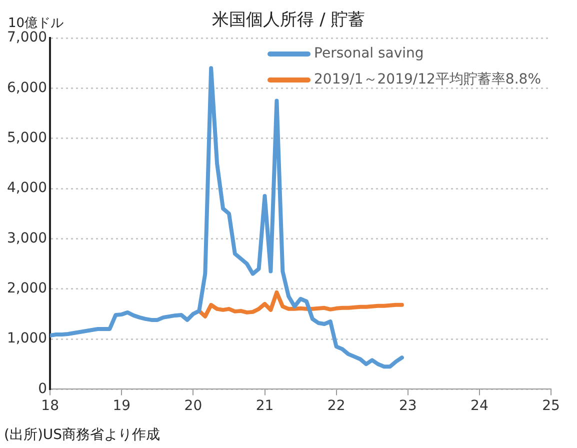  I want to click on y-tick-label: 5,000, so click(27, 138).